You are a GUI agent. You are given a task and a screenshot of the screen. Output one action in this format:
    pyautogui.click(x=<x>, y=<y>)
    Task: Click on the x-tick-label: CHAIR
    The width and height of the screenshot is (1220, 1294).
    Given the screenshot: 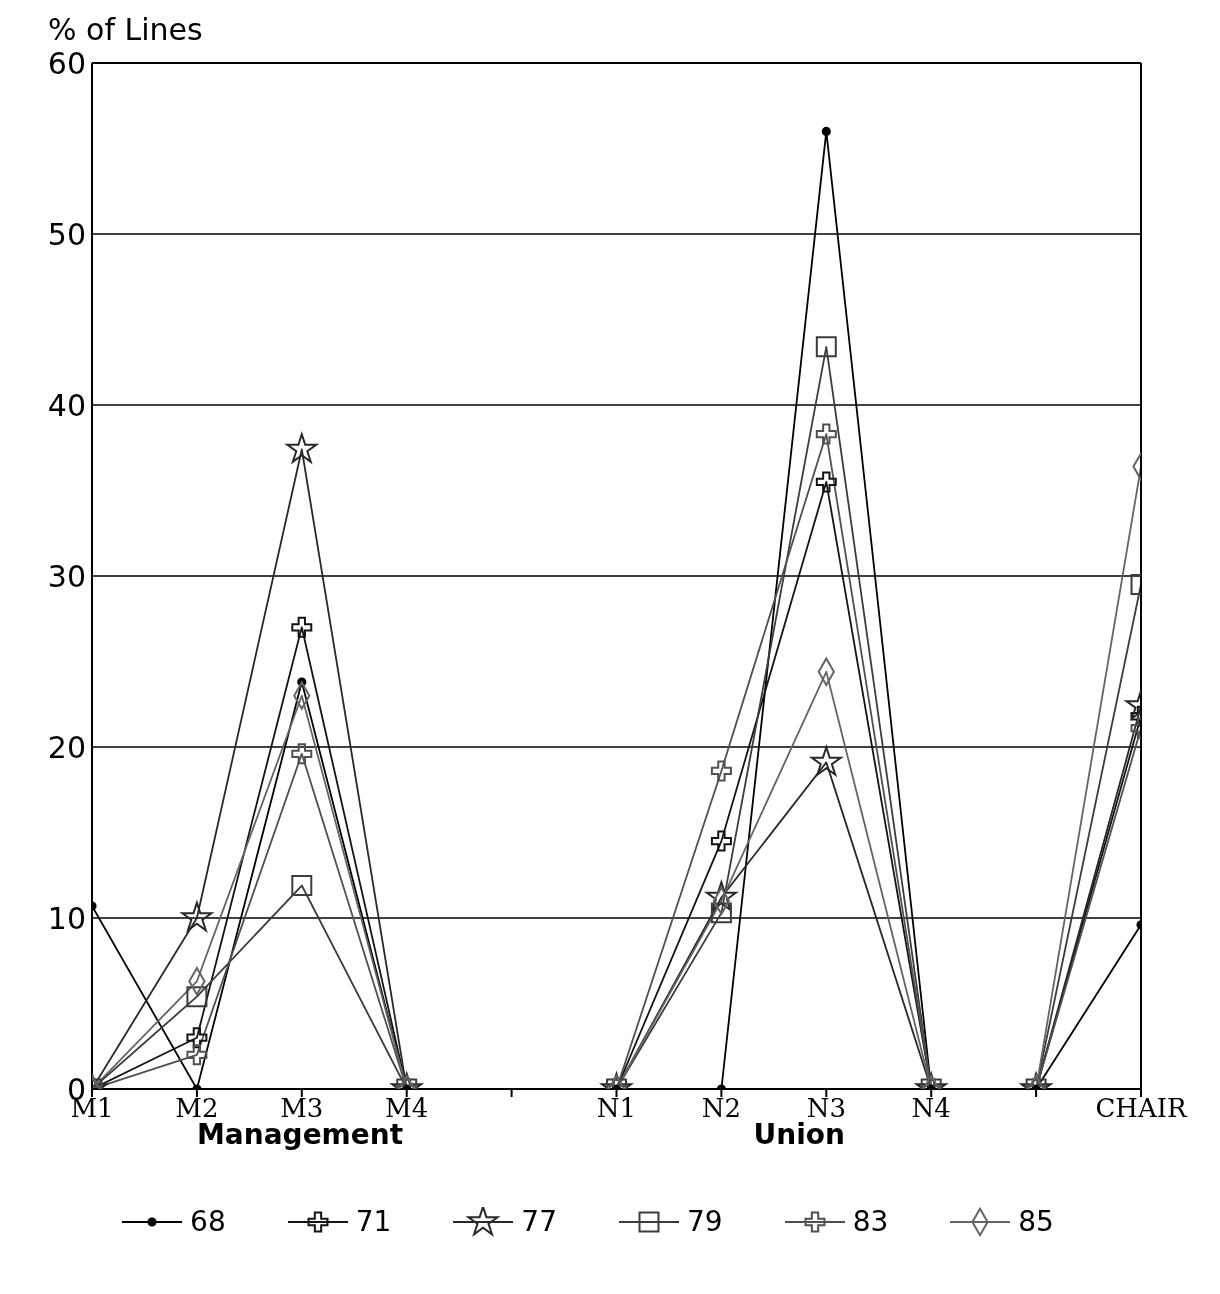 What is the action you would take?
    pyautogui.click(x=1142, y=1108)
    